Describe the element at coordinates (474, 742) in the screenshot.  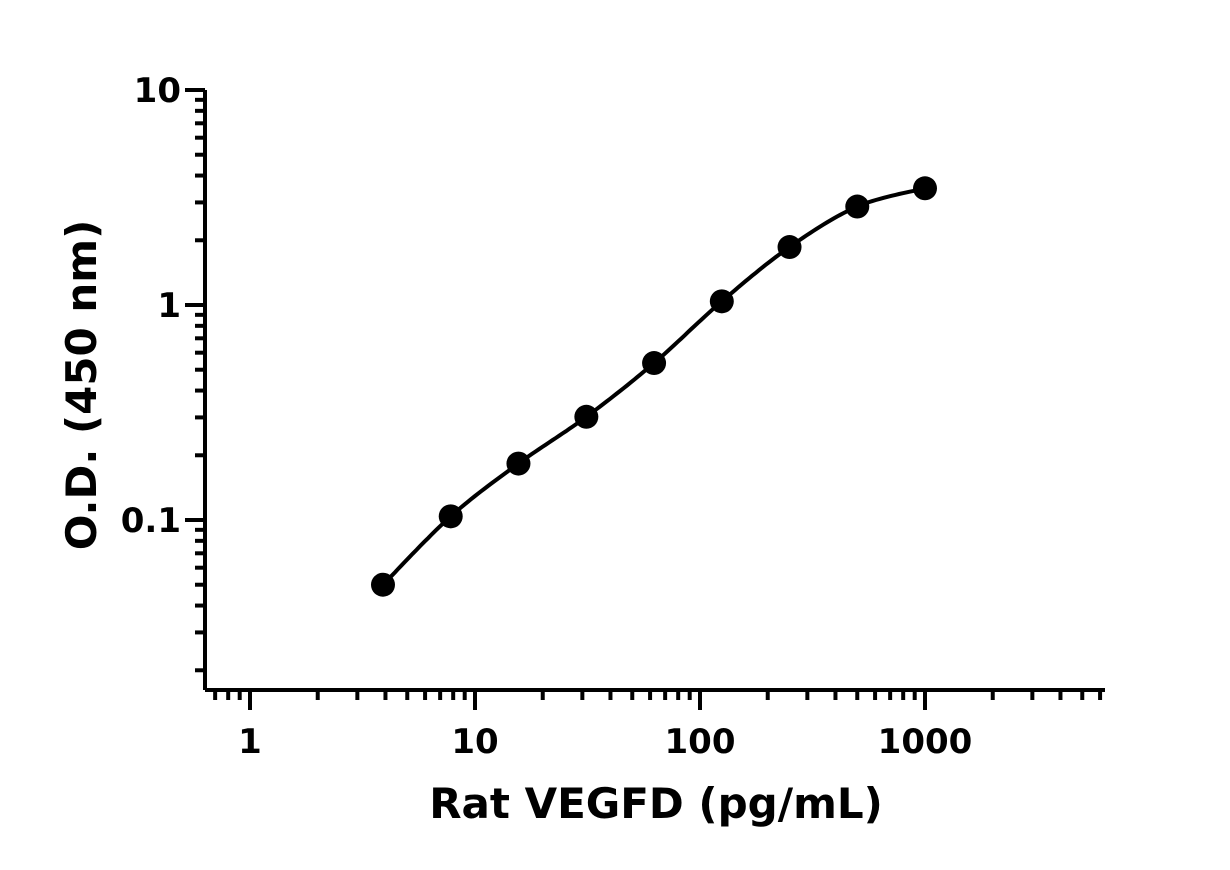
I see `x-tick-label: 10` at that location.